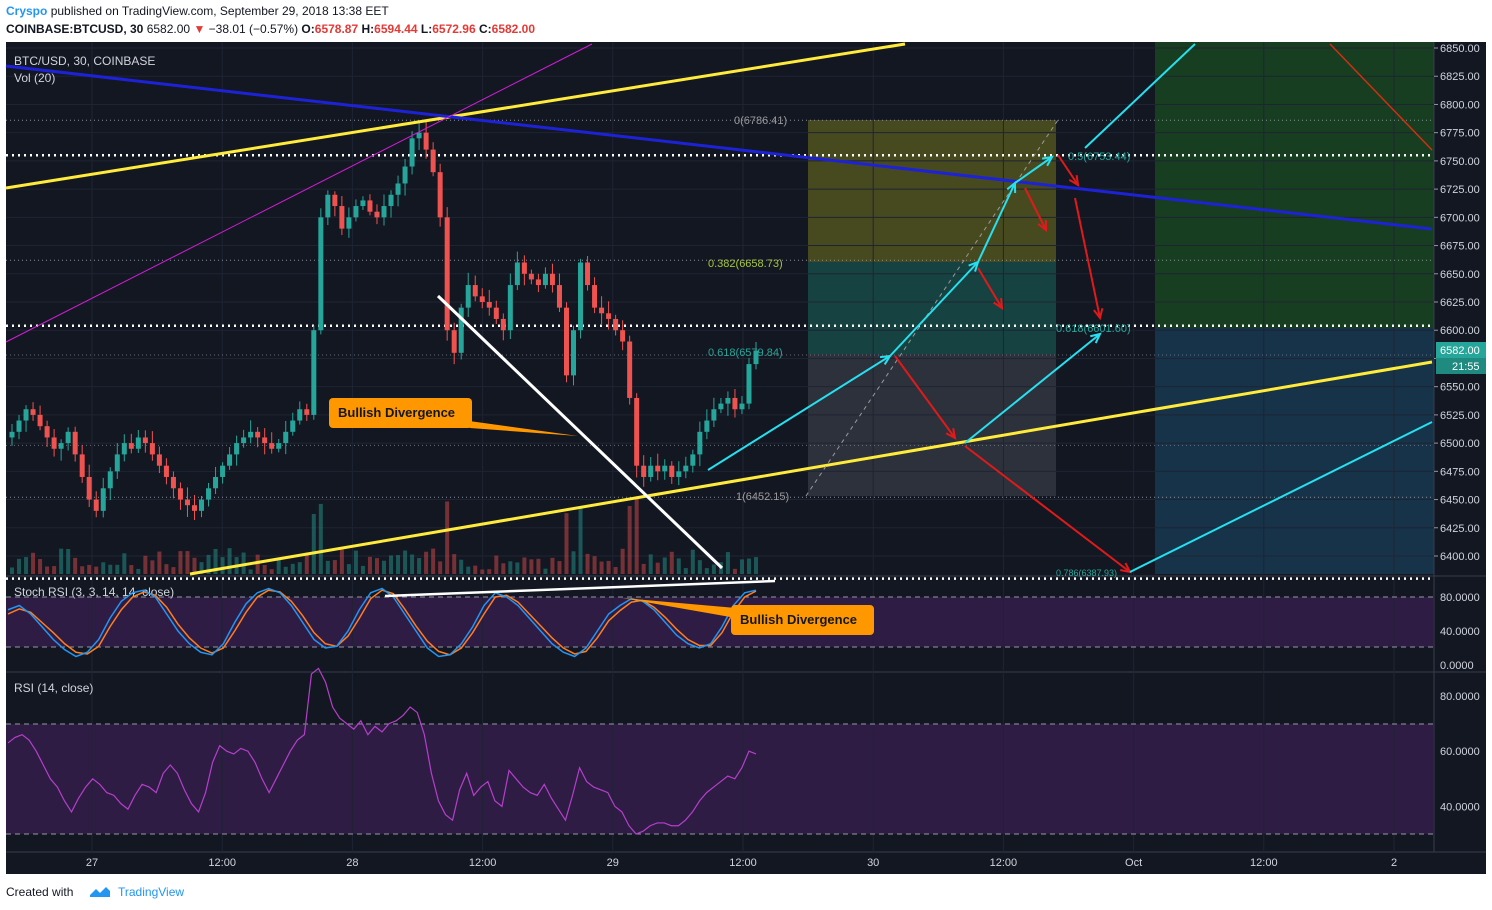 This screenshot has width=1492, height=910. Describe the element at coordinates (299, 193) in the screenshot. I see `channel-line-magenta` at that location.